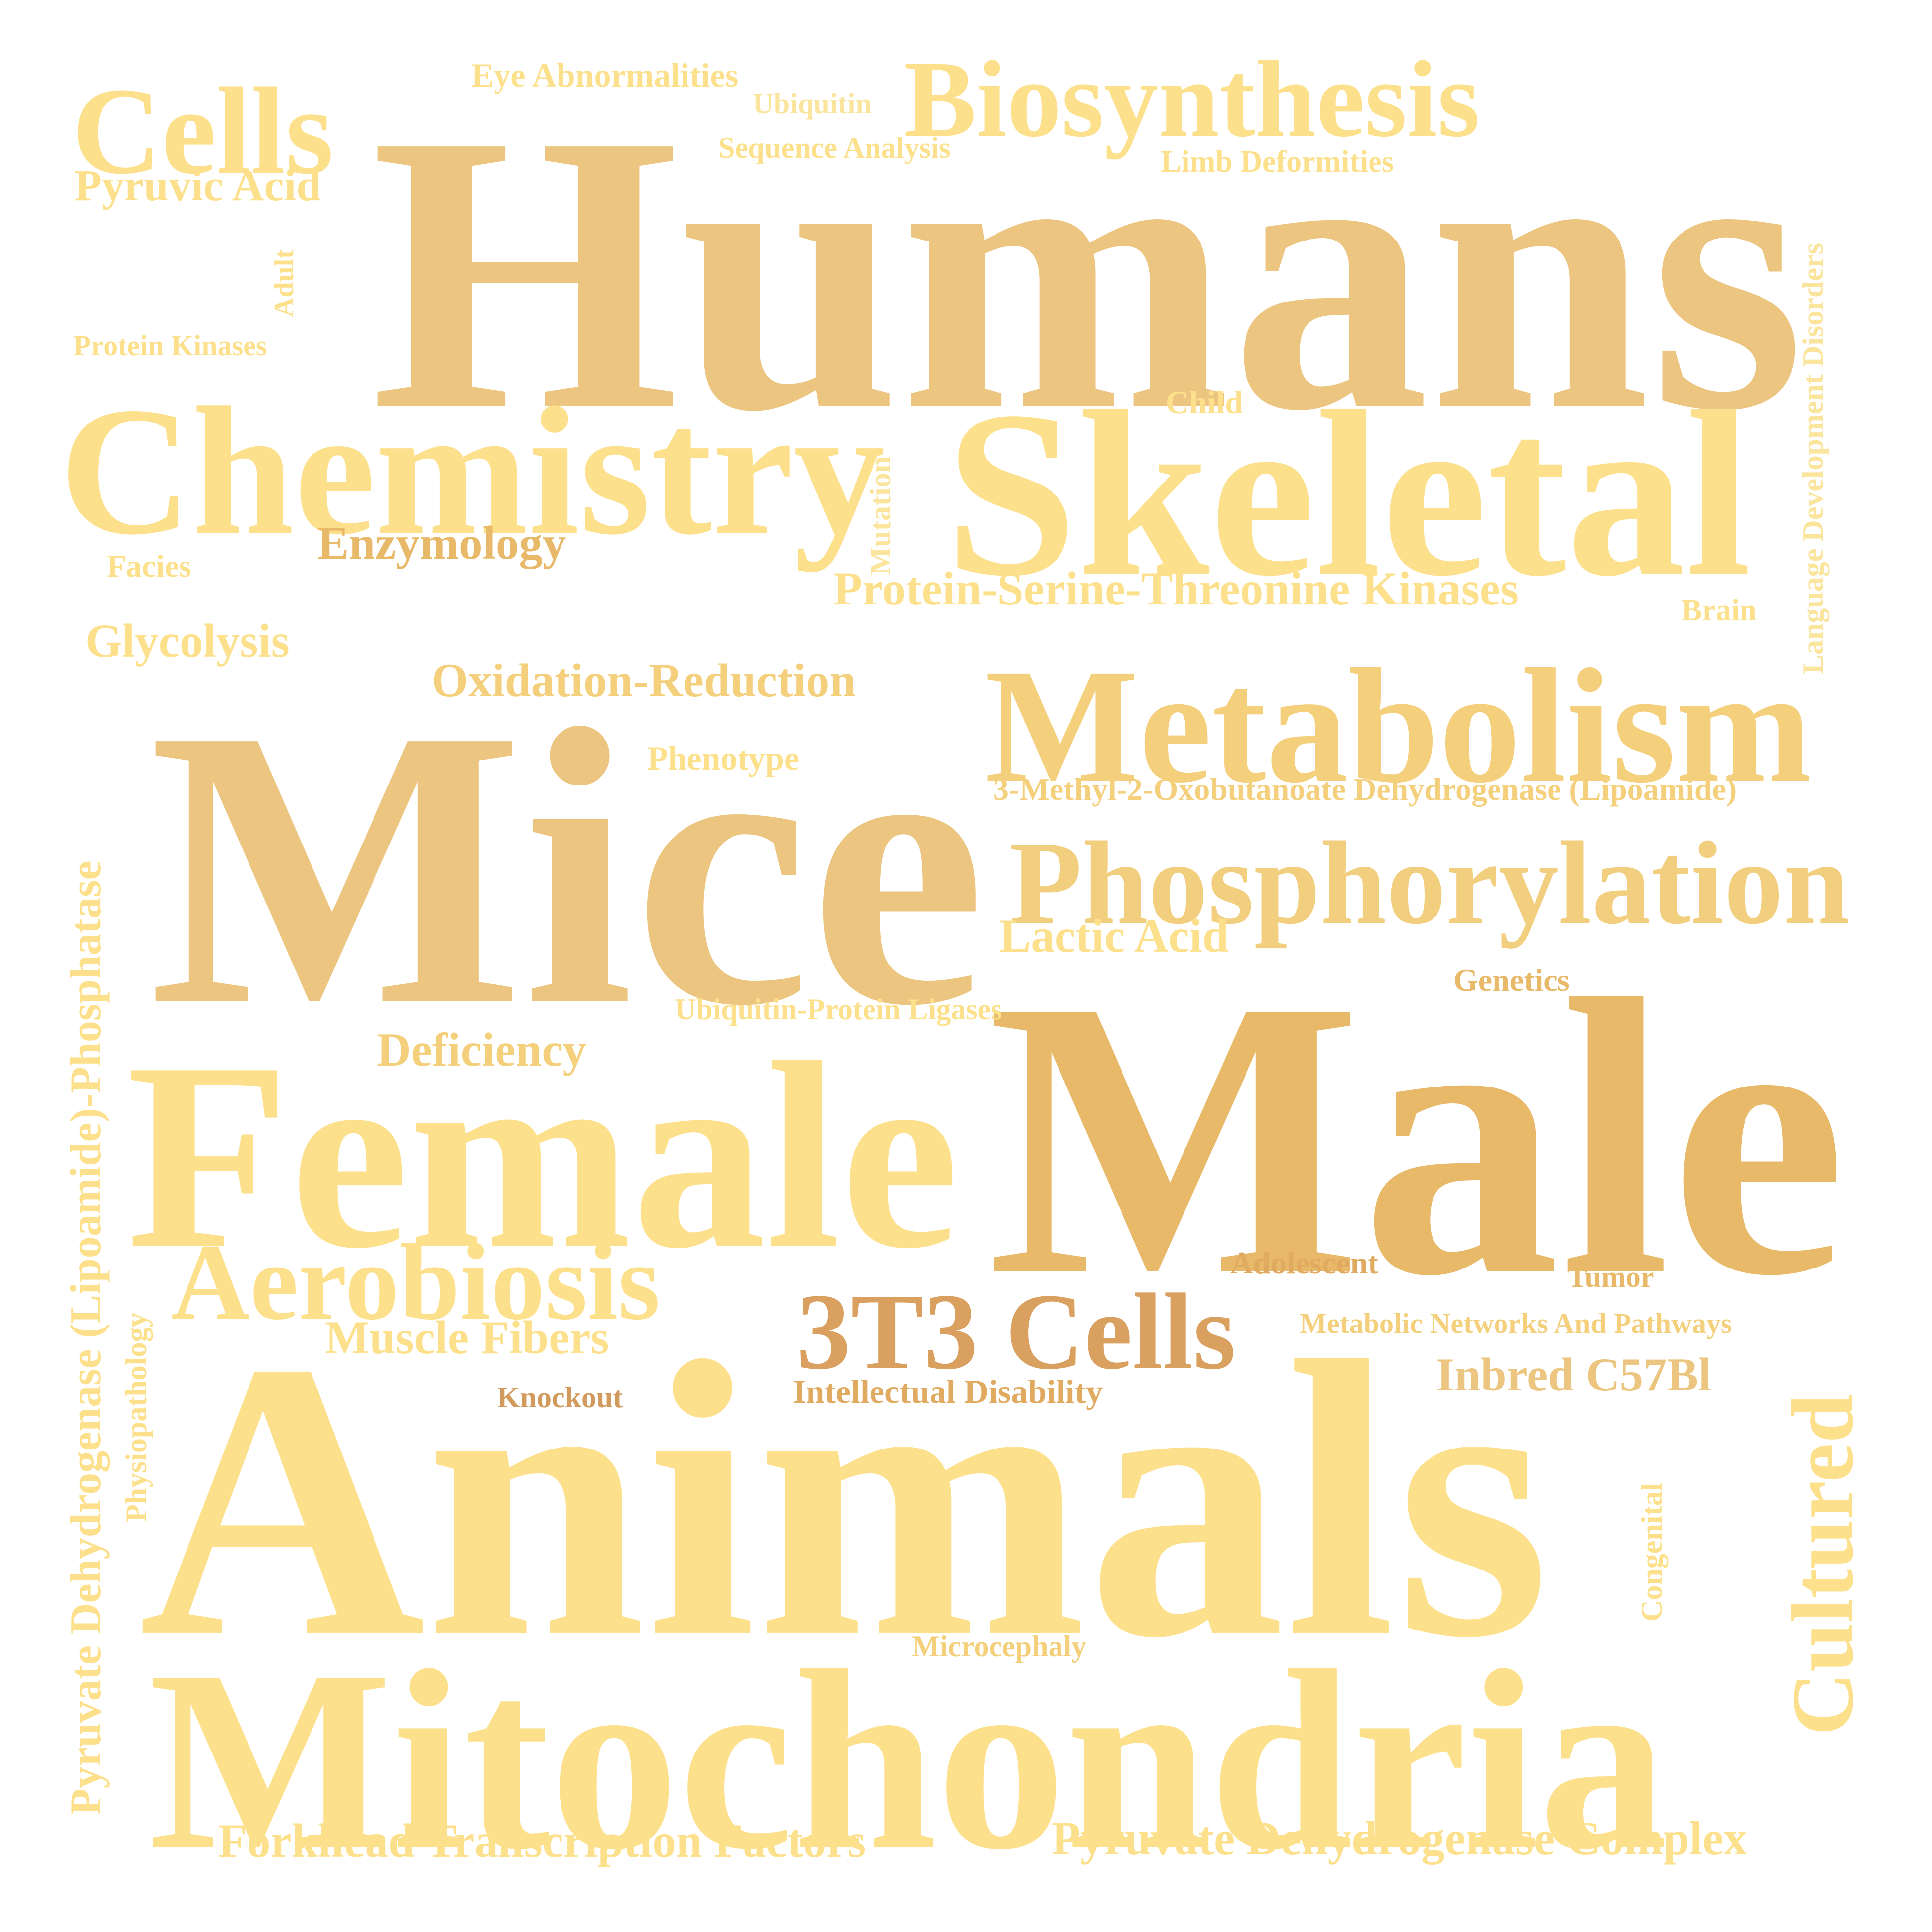 This screenshot has width=1932, height=1932. What do you see at coordinates (999, 1646) in the screenshot?
I see `word-microcephaly: Microcephaly` at bounding box center [999, 1646].